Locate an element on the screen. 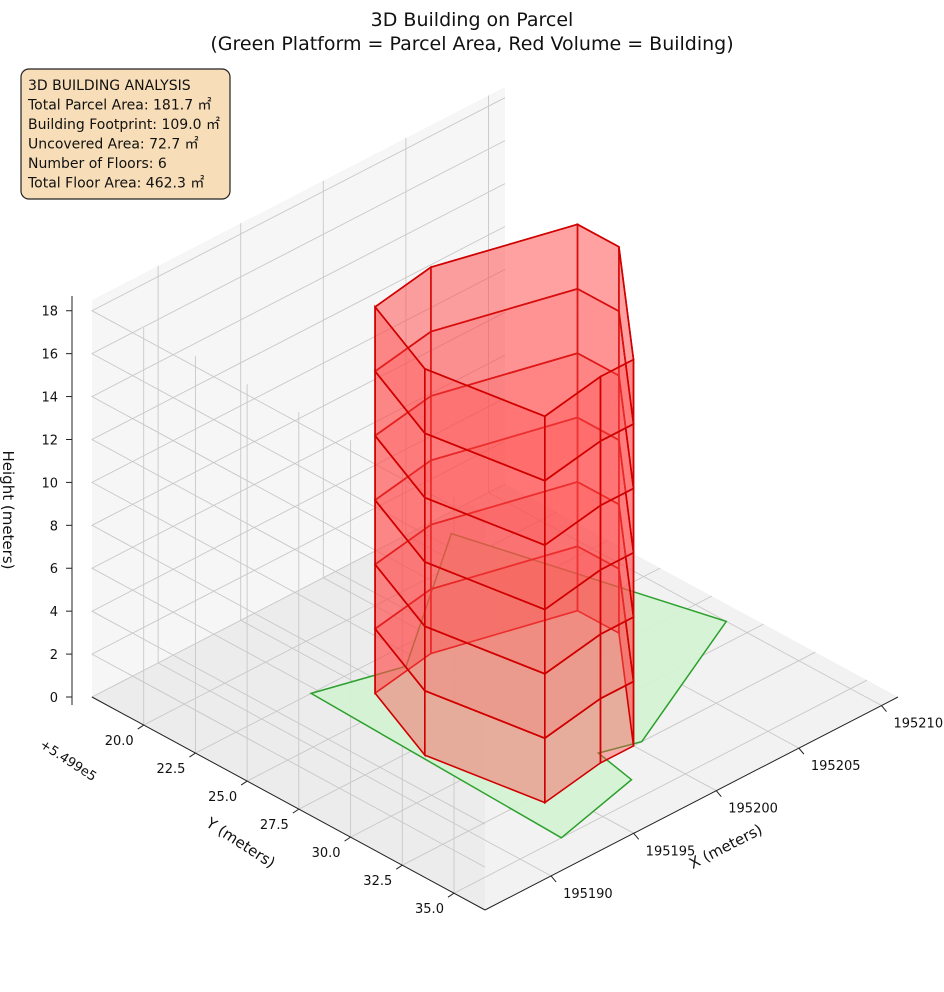 This screenshot has height=992, width=944. x-tick-label-1: 195195 is located at coordinates (671, 851).